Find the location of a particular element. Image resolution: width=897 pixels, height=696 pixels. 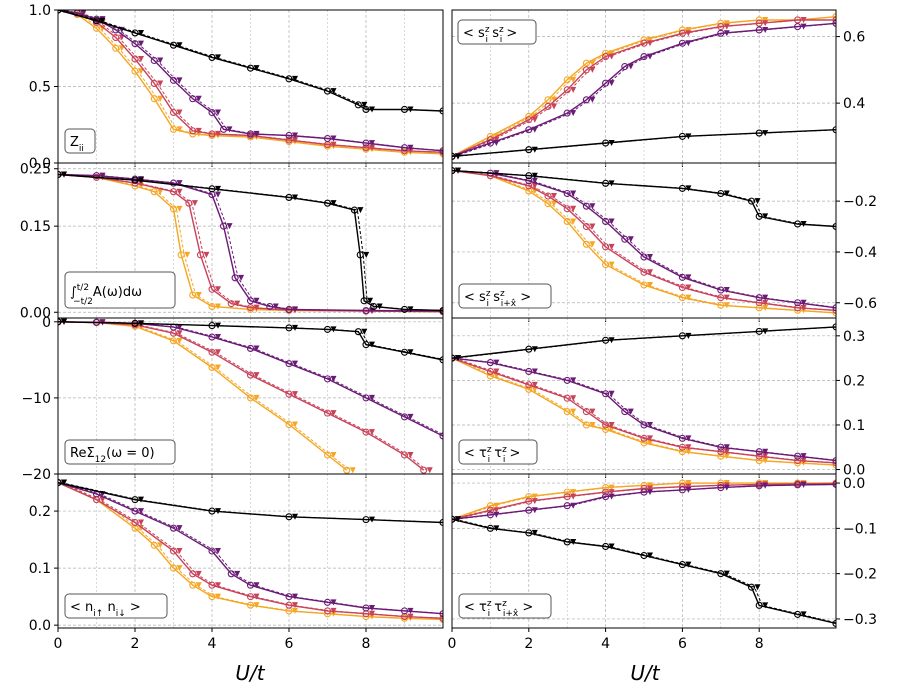

chart-panel-p2: 0.4 0.6 < sz i sz i > is located at coordinates (658, 88).